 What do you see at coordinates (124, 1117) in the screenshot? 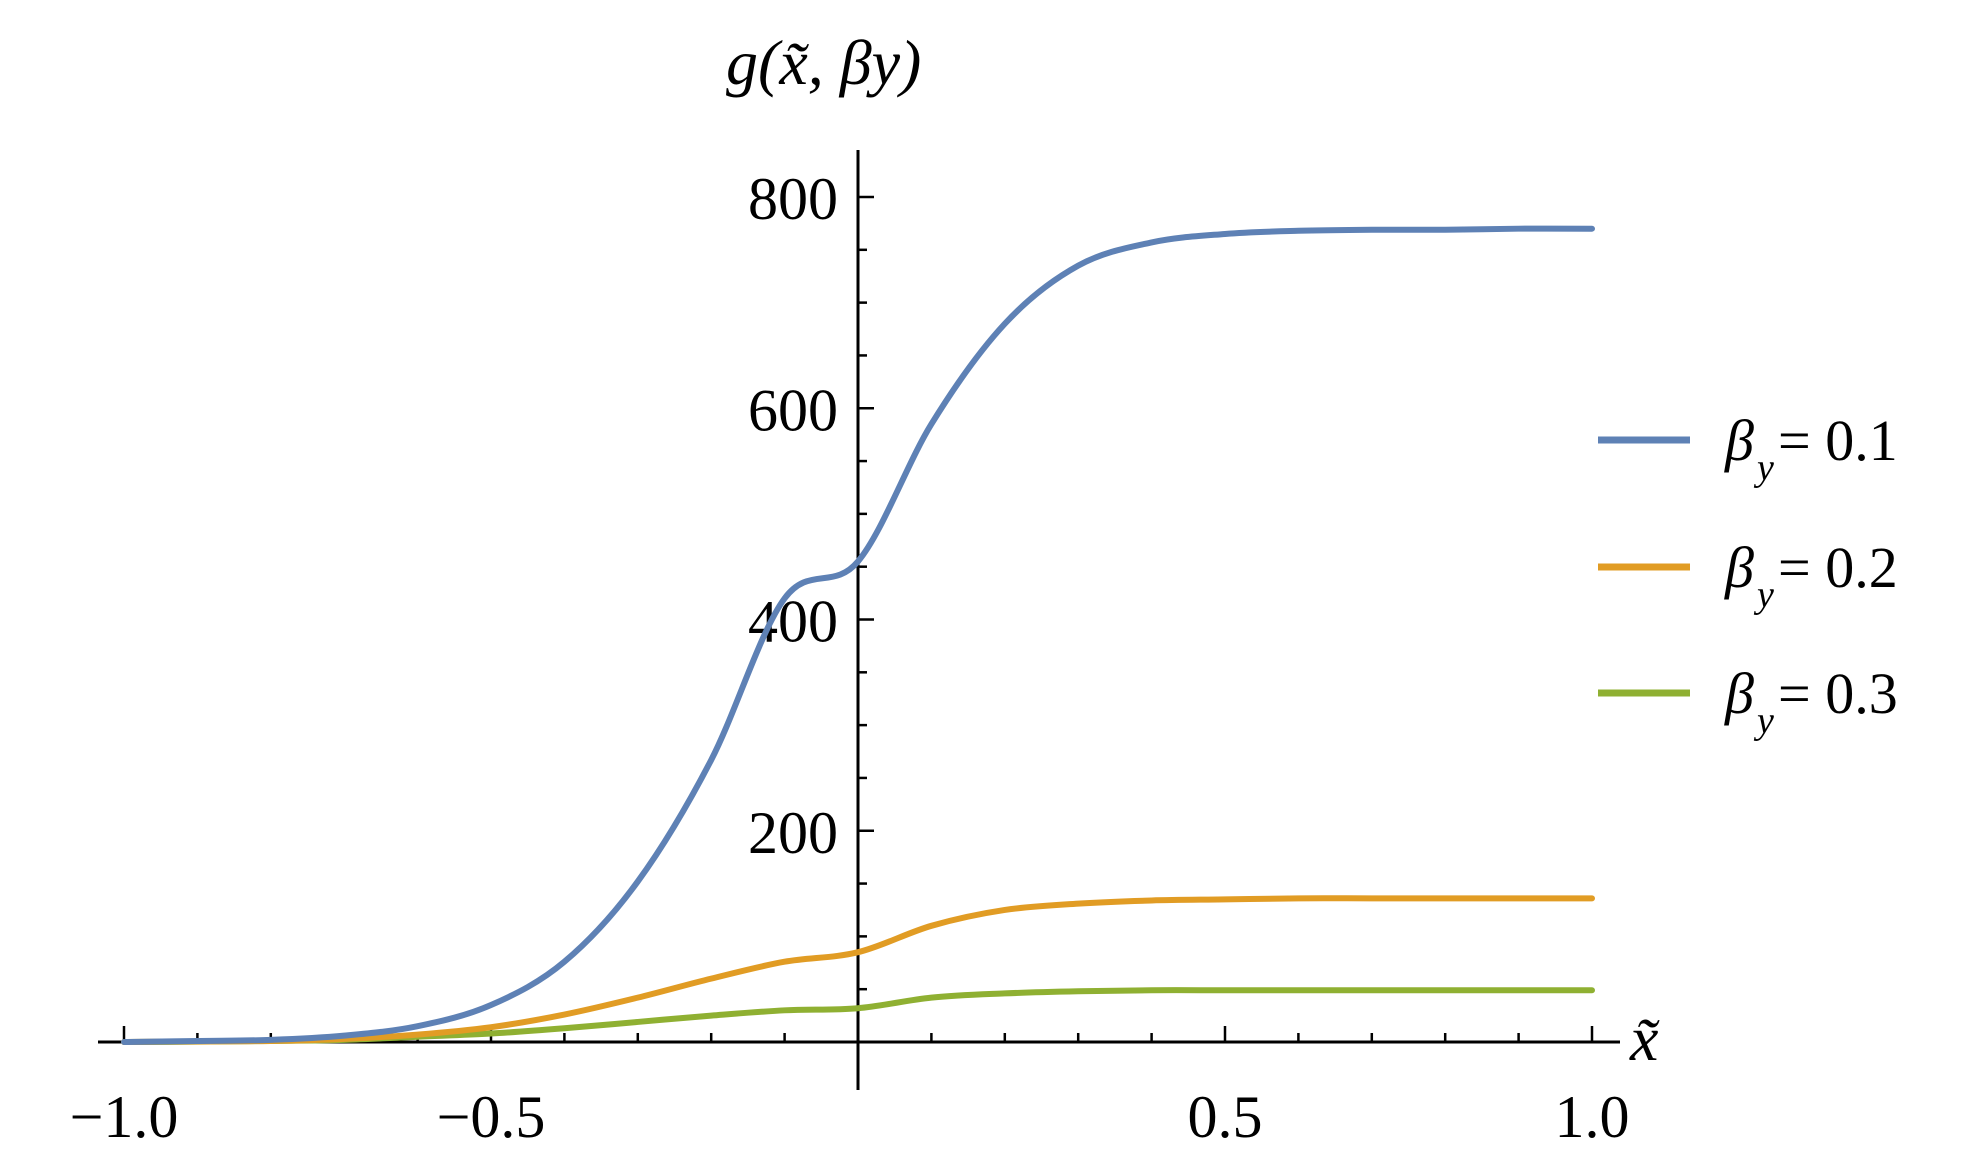
I see `x-tick-label: −1.0` at bounding box center [124, 1117].